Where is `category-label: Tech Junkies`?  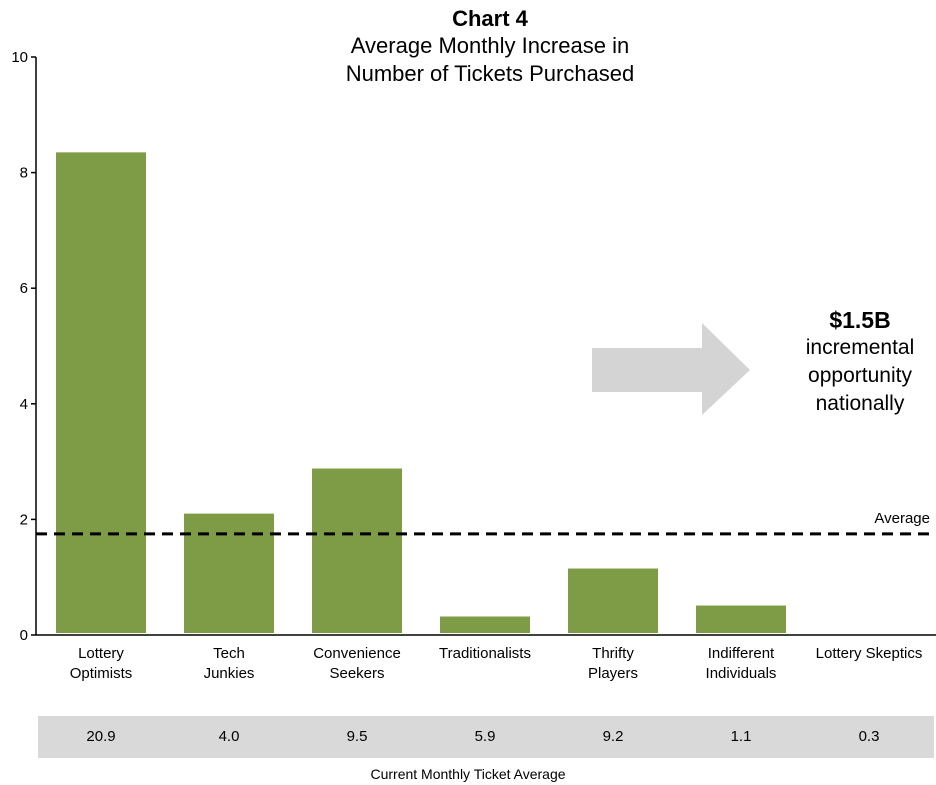 category-label: Tech Junkies is located at coordinates (229, 663).